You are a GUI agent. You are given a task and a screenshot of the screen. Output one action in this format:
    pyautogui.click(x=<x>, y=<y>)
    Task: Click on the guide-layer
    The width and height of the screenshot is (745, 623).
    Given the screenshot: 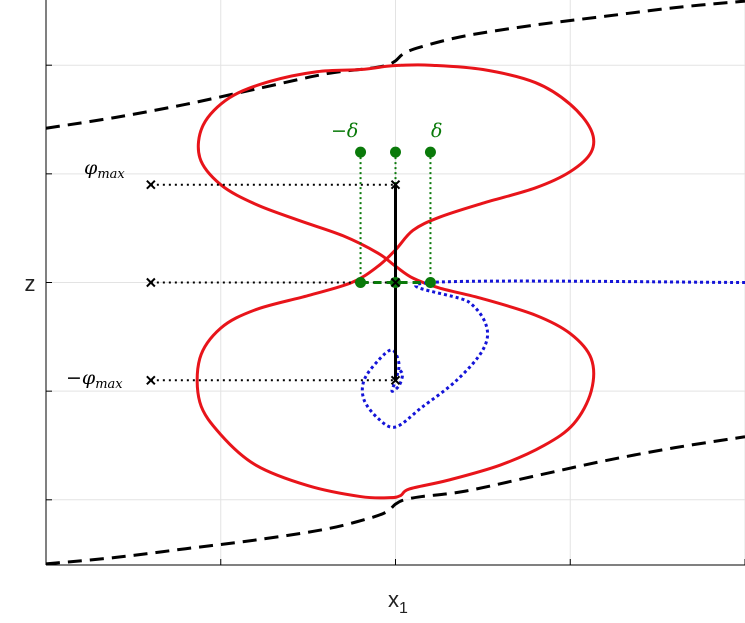 What is the action you would take?
    pyautogui.click(x=291, y=267)
    